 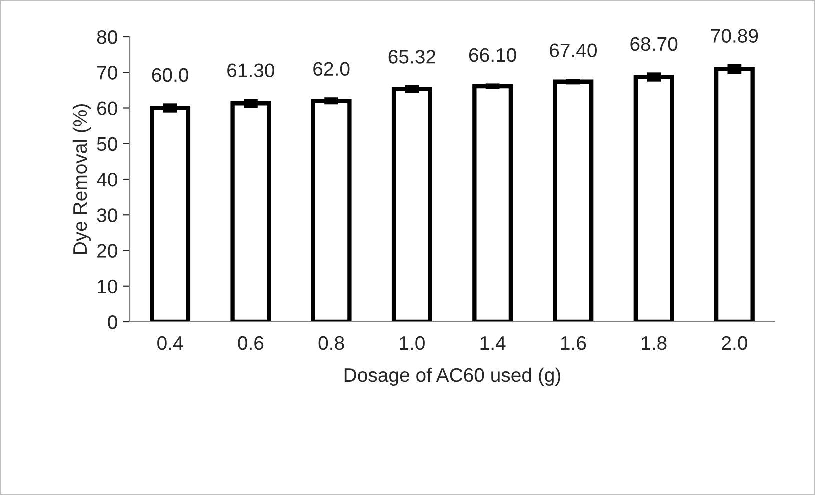 What do you see at coordinates (108, 109) in the screenshot?
I see `y-tick-label: 60` at bounding box center [108, 109].